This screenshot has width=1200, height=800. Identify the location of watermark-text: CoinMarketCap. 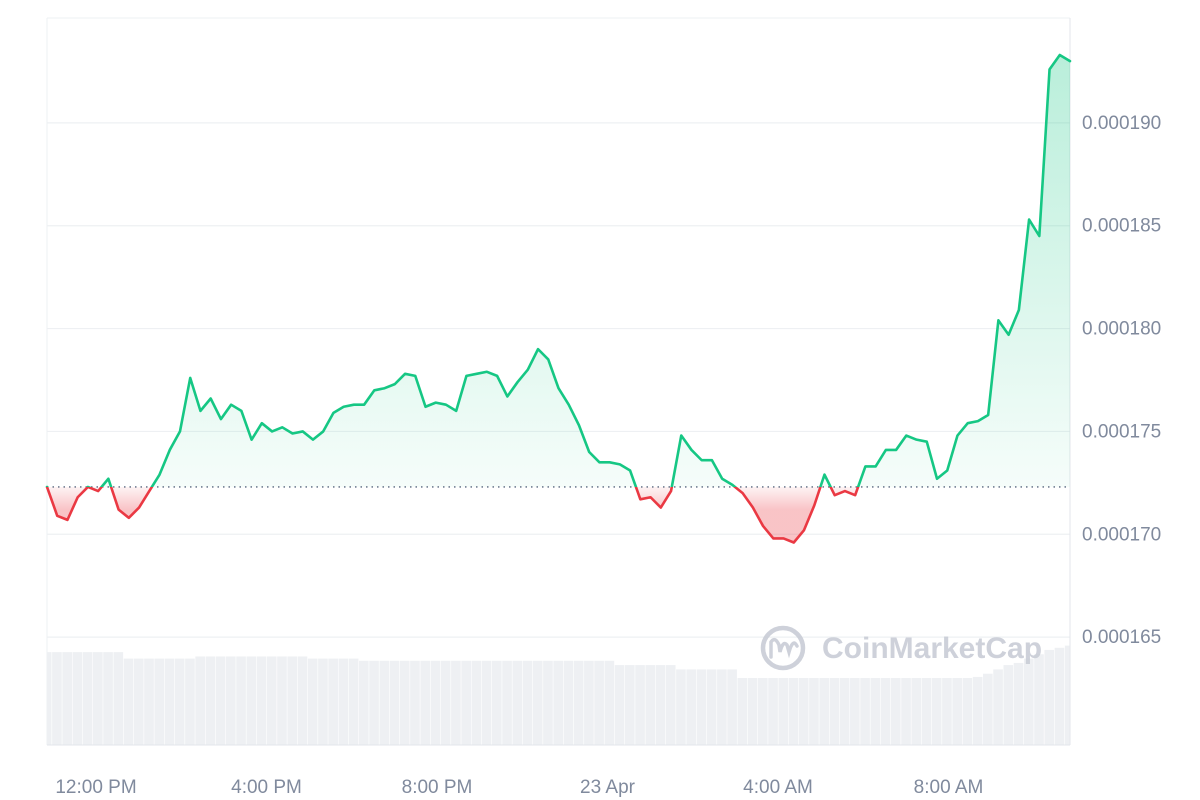
(932, 648).